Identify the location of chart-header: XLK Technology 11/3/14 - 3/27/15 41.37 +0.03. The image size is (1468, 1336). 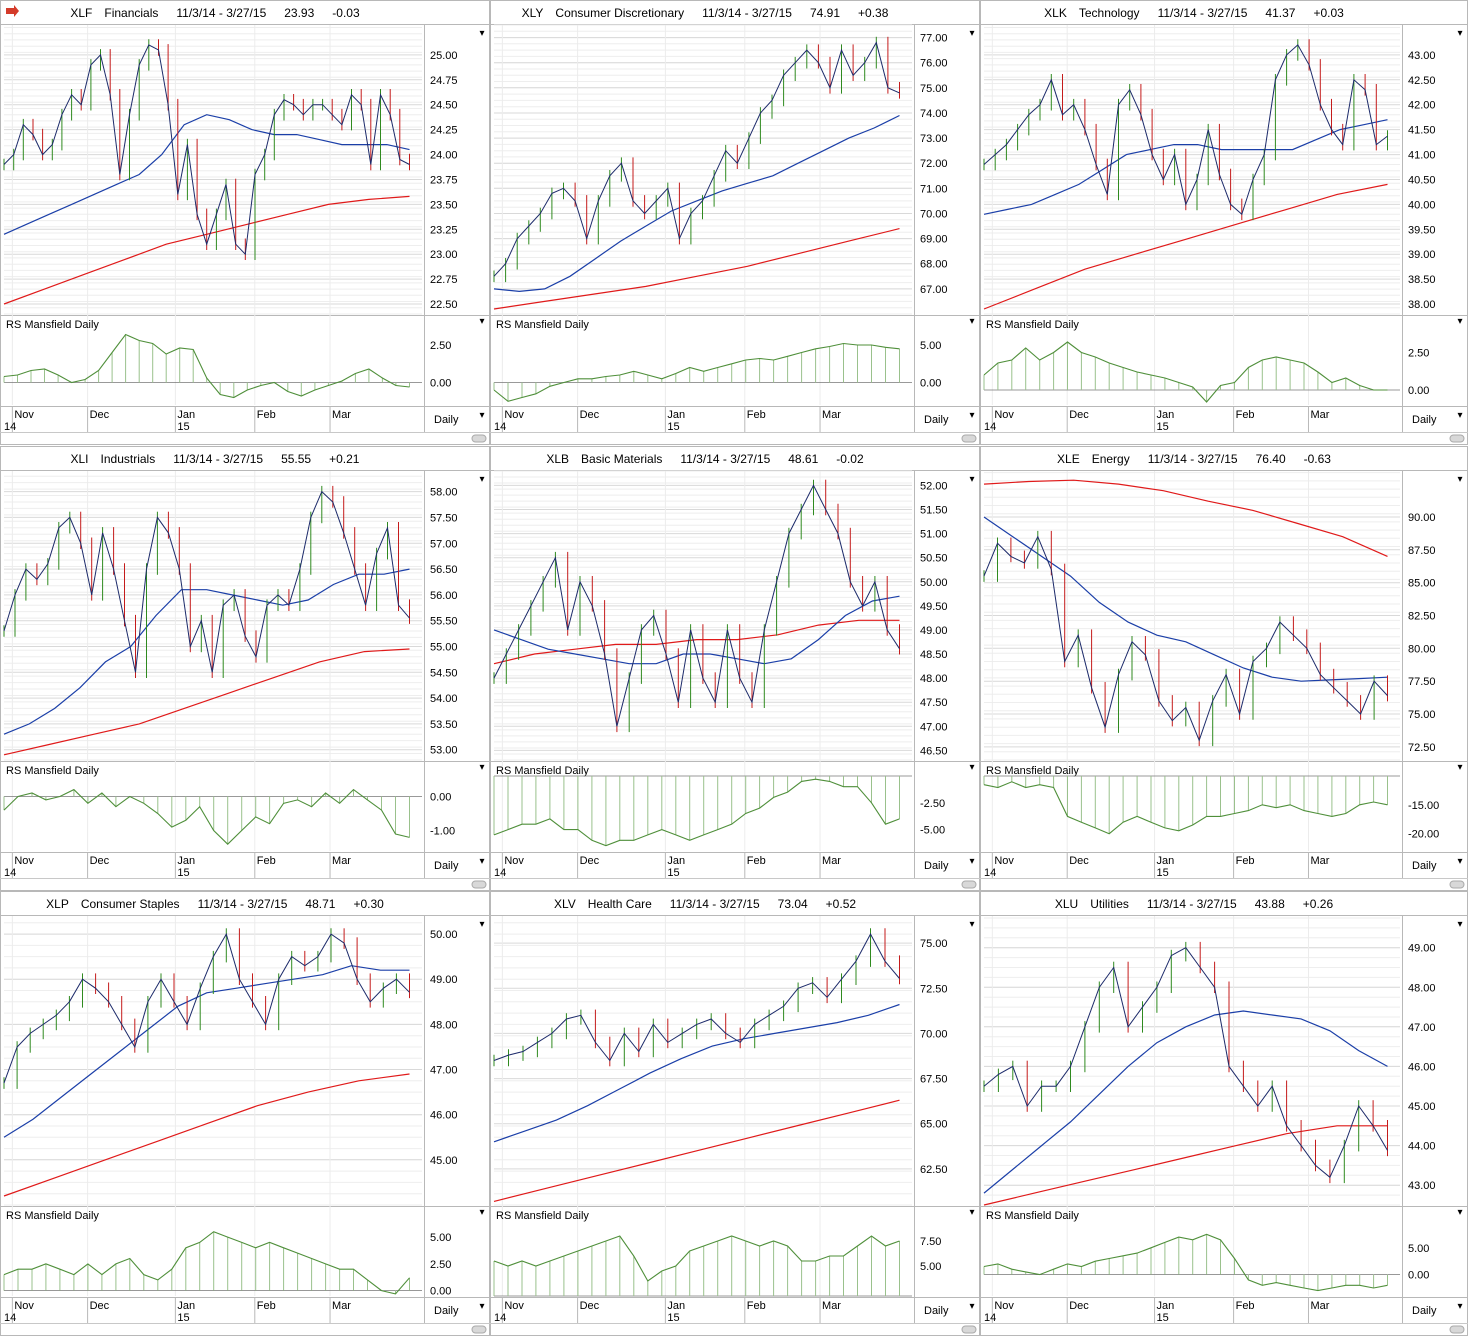
(1194, 13).